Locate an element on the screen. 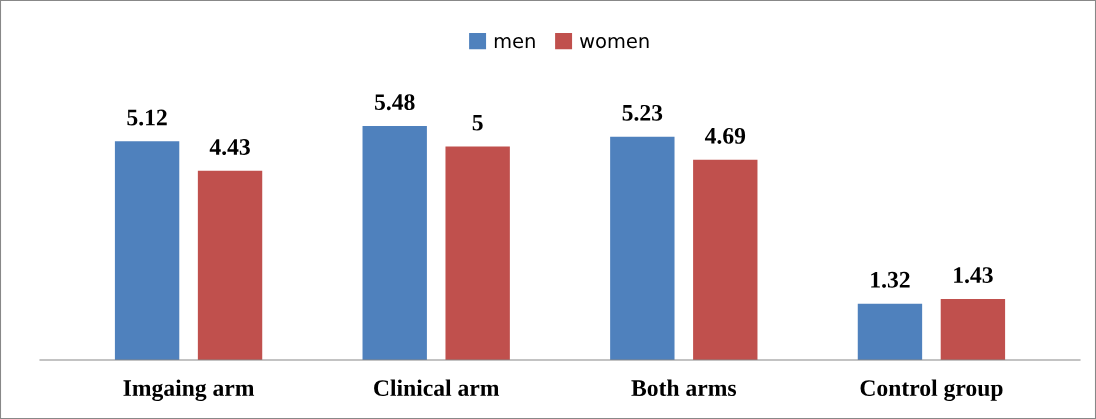  data-label: 5 is located at coordinates (477, 122).